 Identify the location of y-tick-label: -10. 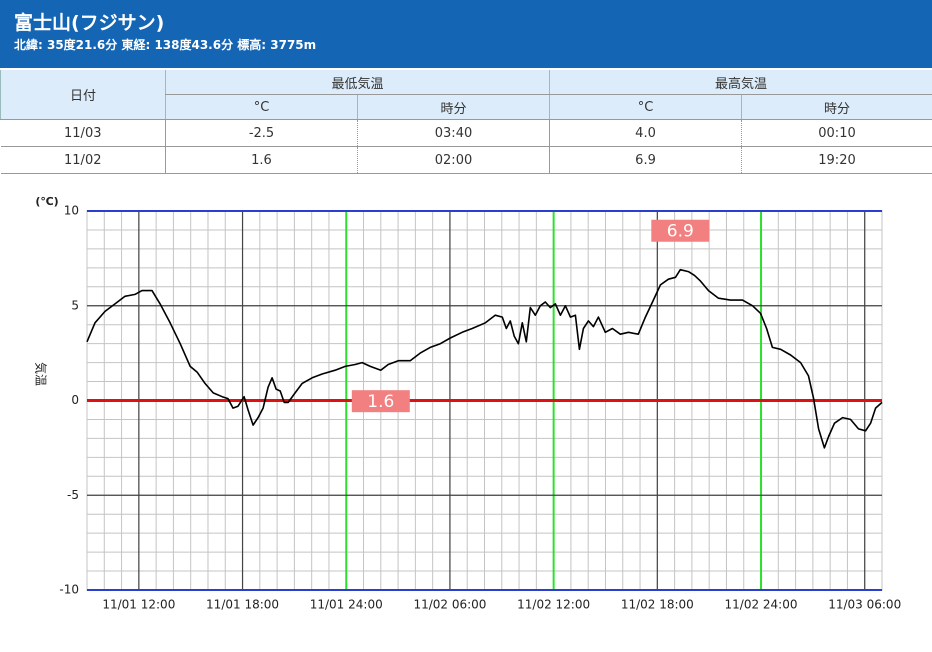
(69, 590).